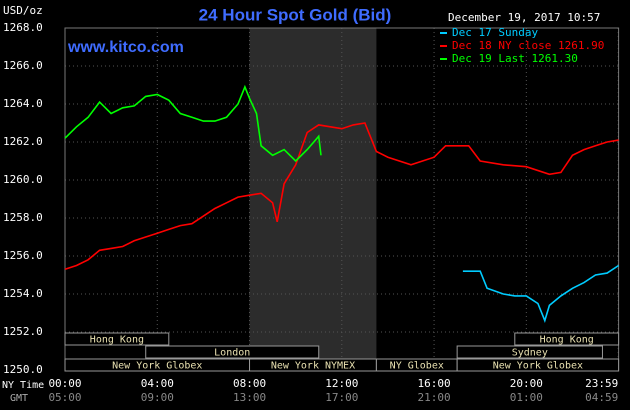 The width and height of the screenshot is (630, 410). What do you see at coordinates (526, 397) in the screenshot?
I see `x2-tick-label: 01:00` at bounding box center [526, 397].